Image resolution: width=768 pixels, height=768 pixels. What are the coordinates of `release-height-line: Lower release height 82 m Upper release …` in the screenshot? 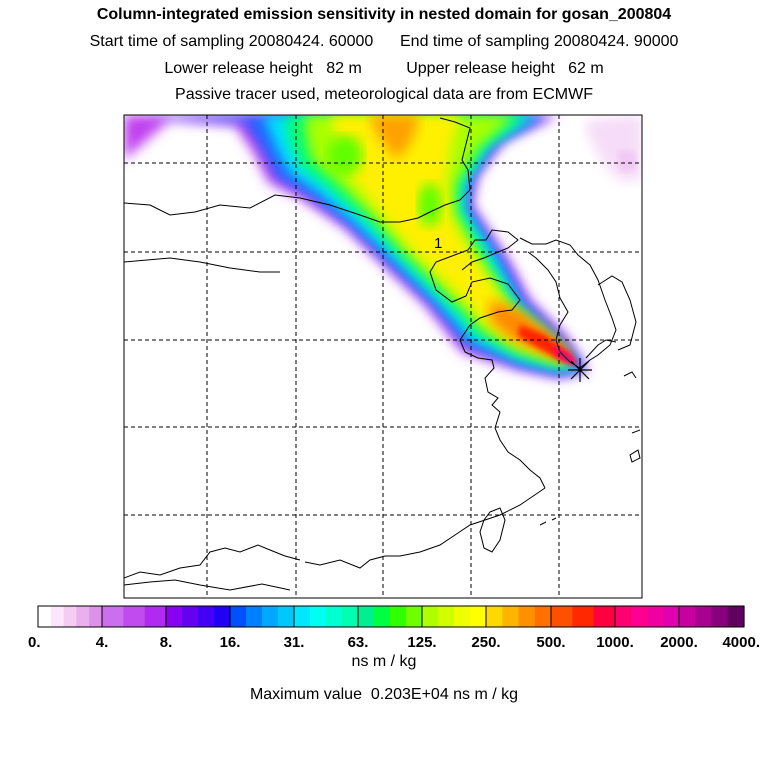 It's located at (384, 68).